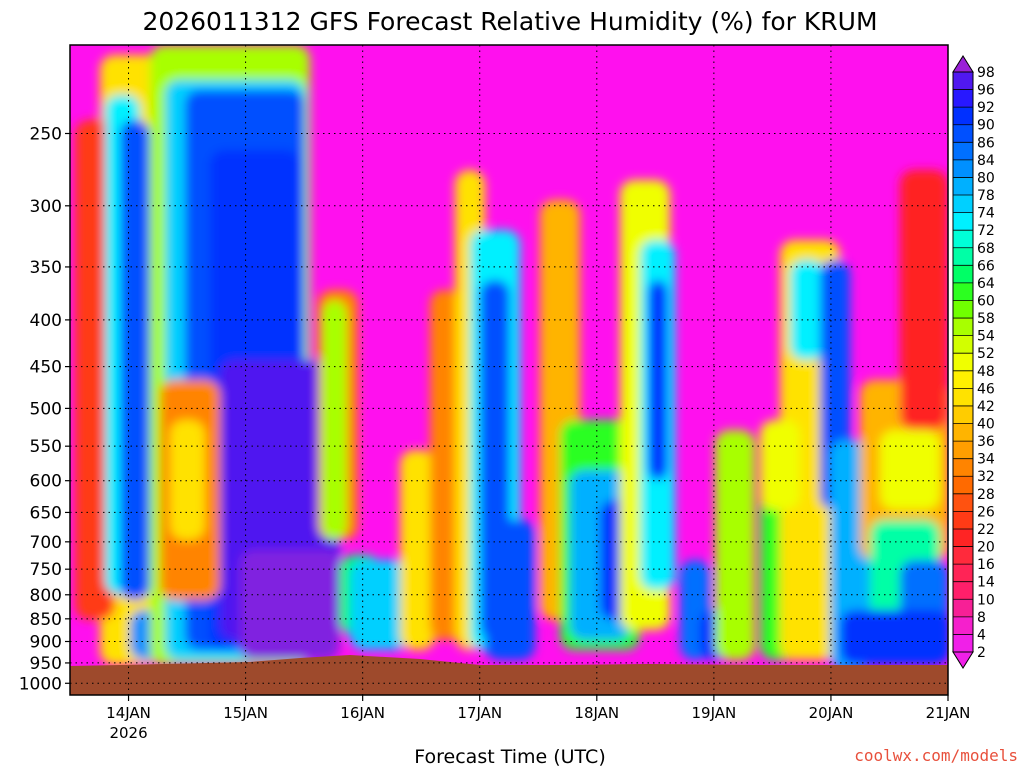  I want to click on y-tick-label: 350, so click(46, 268).